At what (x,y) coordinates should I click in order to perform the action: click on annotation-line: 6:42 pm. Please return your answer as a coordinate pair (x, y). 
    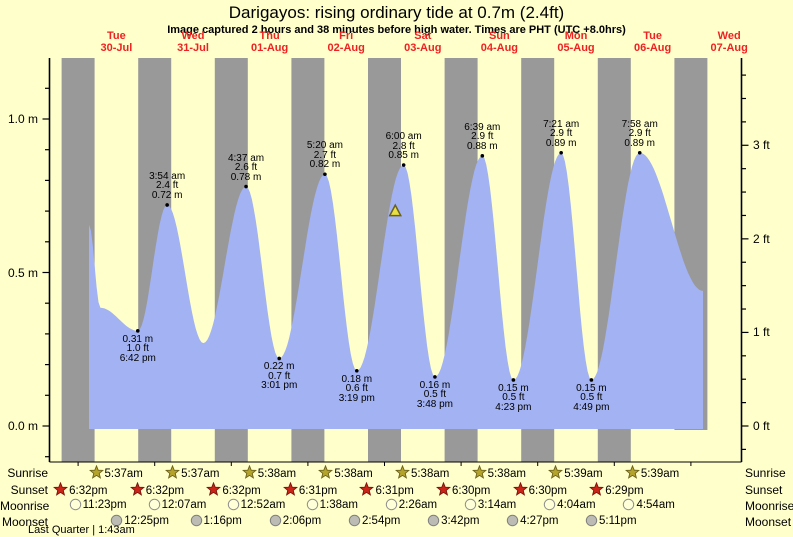
    Looking at the image, I should click on (137, 358).